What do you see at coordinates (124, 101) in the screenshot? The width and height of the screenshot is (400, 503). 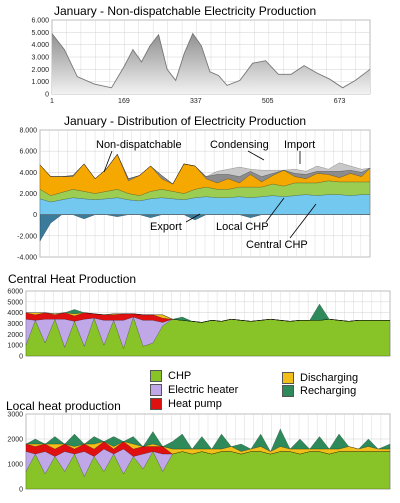 I see `chart1-x-tick-label: 169` at bounding box center [124, 101].